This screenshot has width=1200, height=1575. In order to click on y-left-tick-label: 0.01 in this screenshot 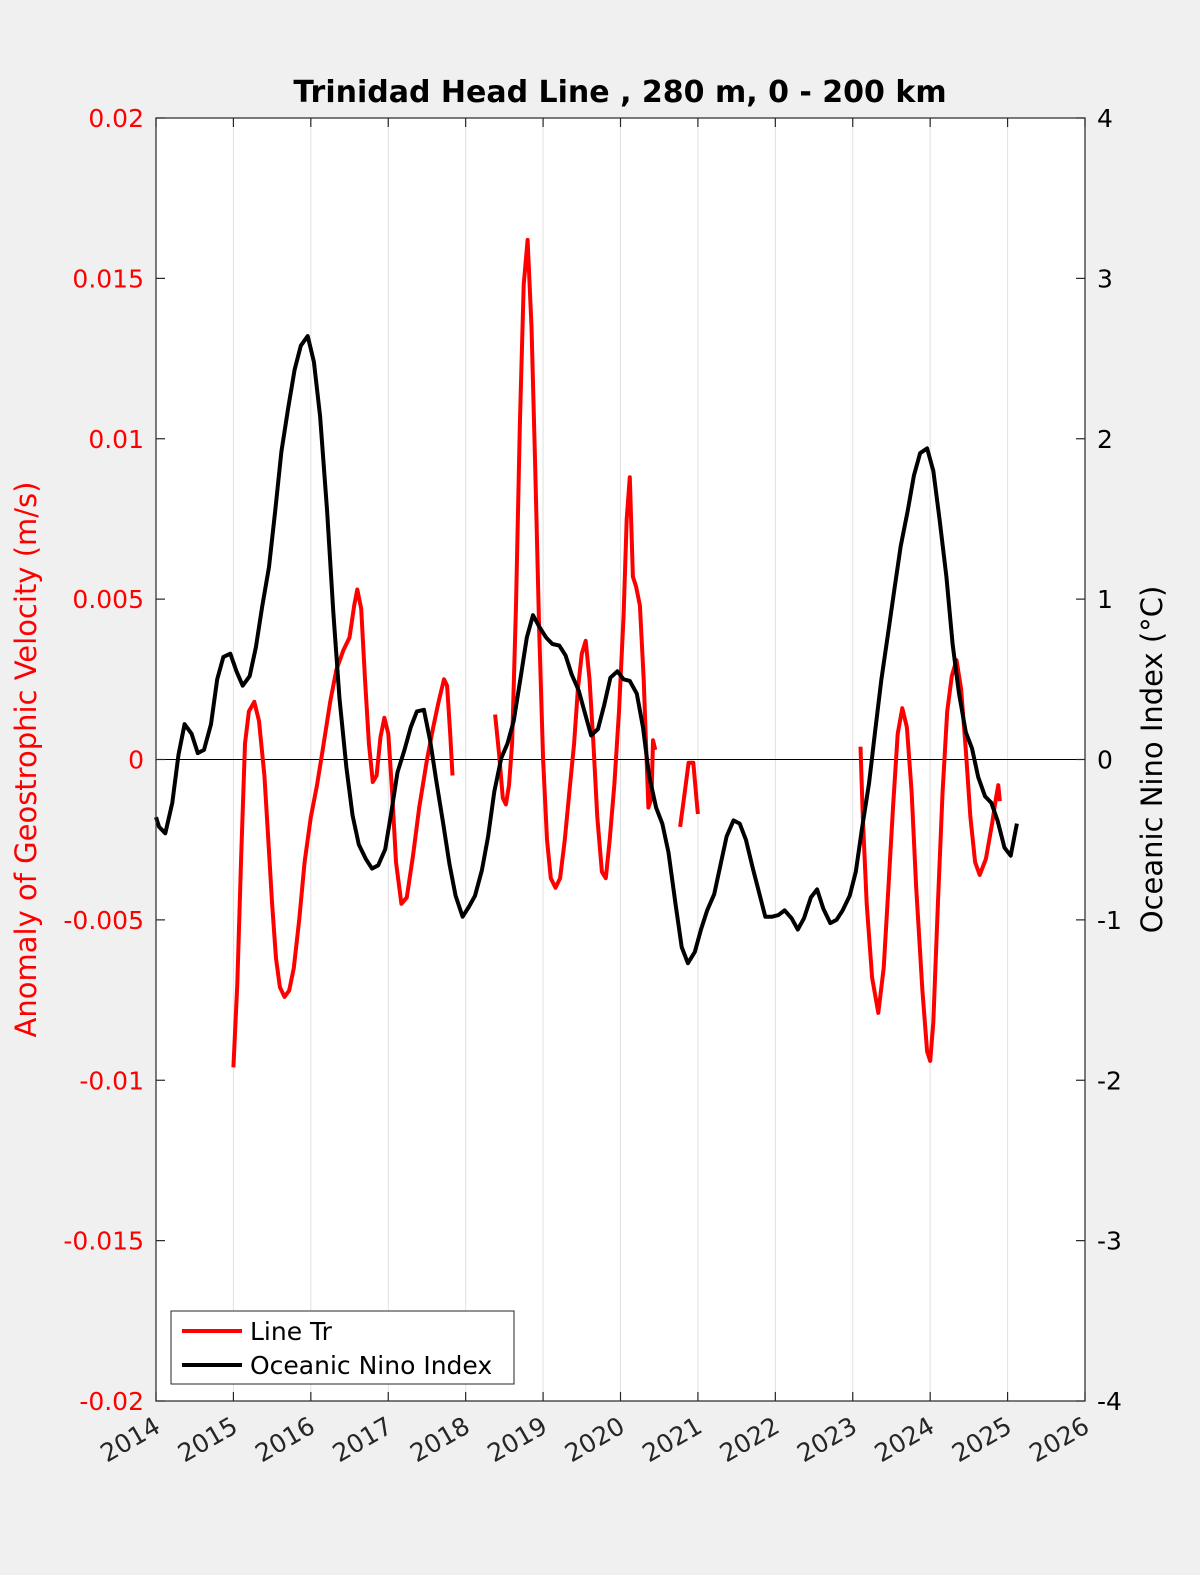, I will do `click(116, 439)`.